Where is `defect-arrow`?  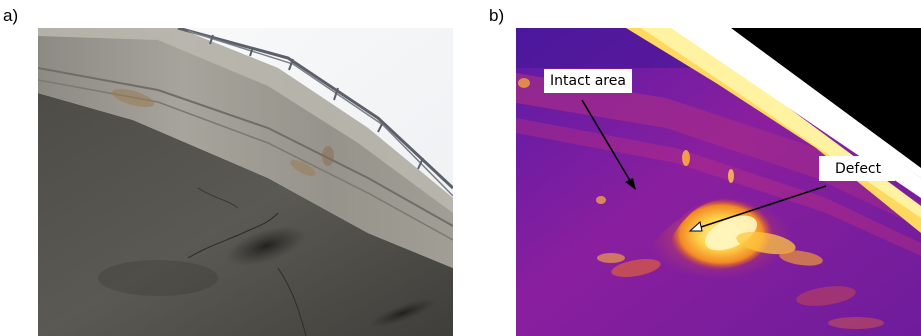
defect-arrow is located at coordinates (762, 207).